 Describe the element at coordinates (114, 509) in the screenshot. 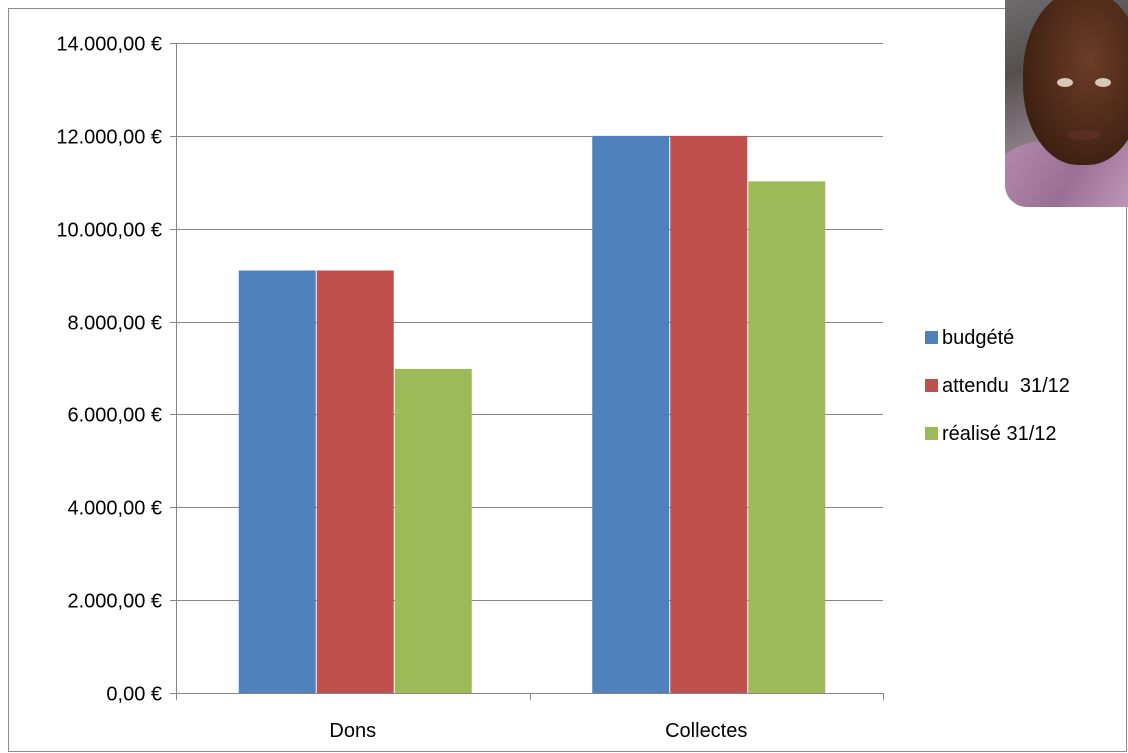

I see `y-tick-label: 4.000,00 €` at that location.